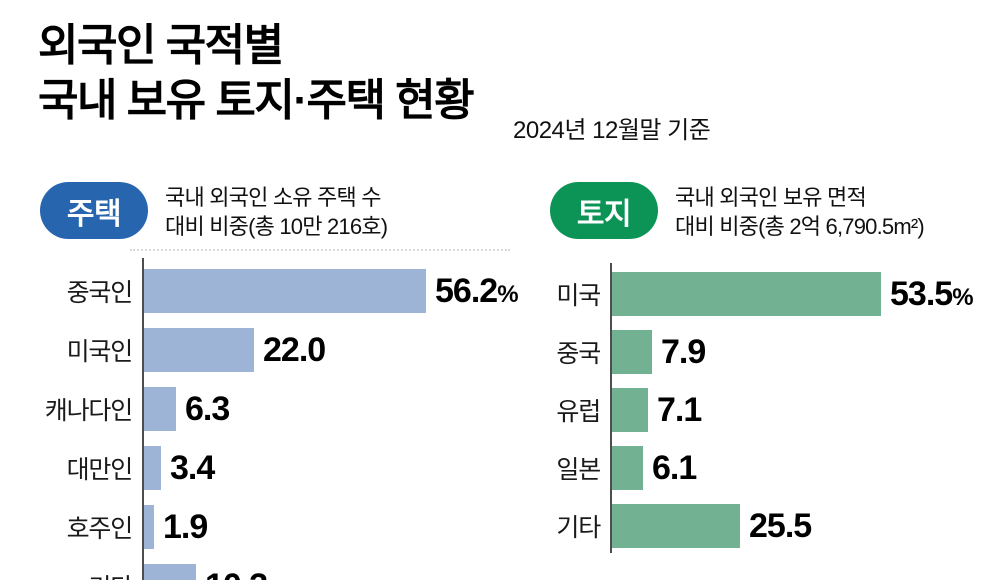  What do you see at coordinates (256, 73) in the screenshot?
I see `page-title: 외국인 국적별 국내 보유 토지·주택 현황` at bounding box center [256, 73].